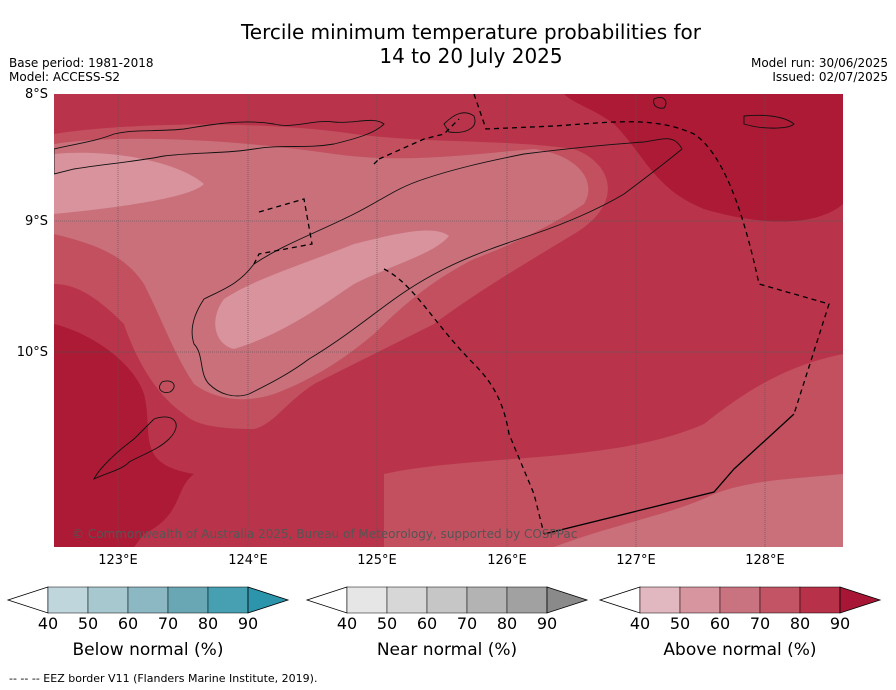 The height and width of the screenshot is (690, 896). I want to click on colorbar-above-normal, so click(740, 600).